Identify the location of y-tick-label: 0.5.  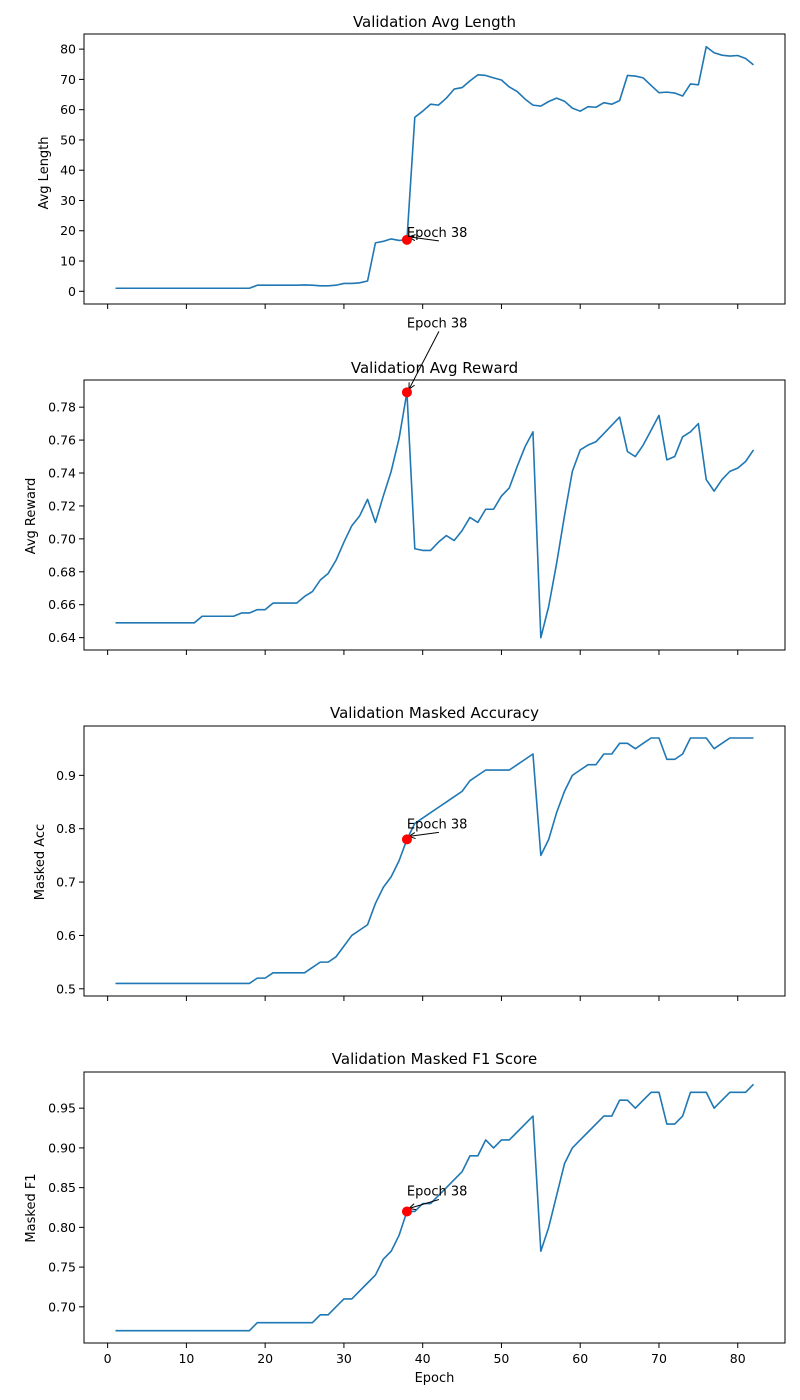
(66, 988).